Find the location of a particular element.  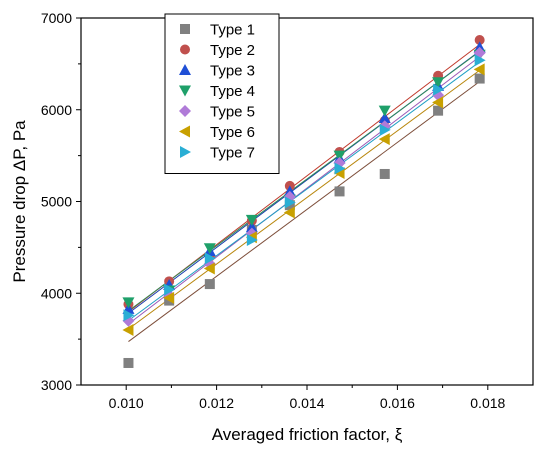

y-axis-title: Pressure drop ΔP, Pa is located at coordinates (19, 201).